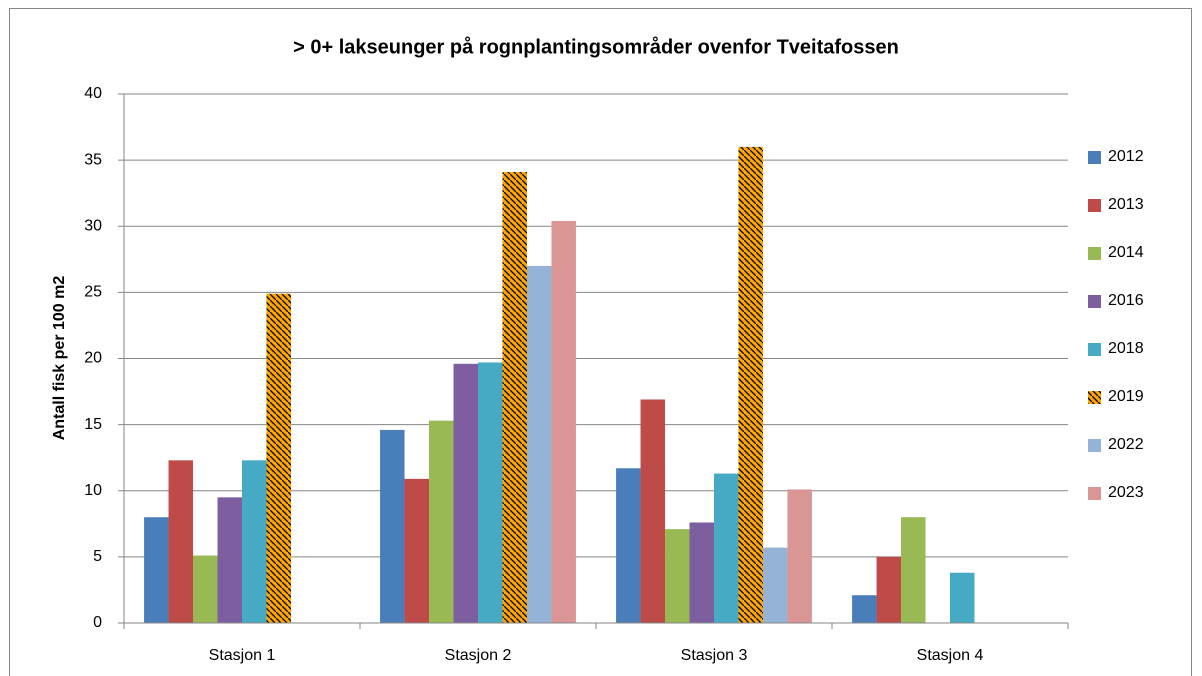 Image resolution: width=1202 pixels, height=676 pixels. I want to click on y-tick-label: 30, so click(93, 225).